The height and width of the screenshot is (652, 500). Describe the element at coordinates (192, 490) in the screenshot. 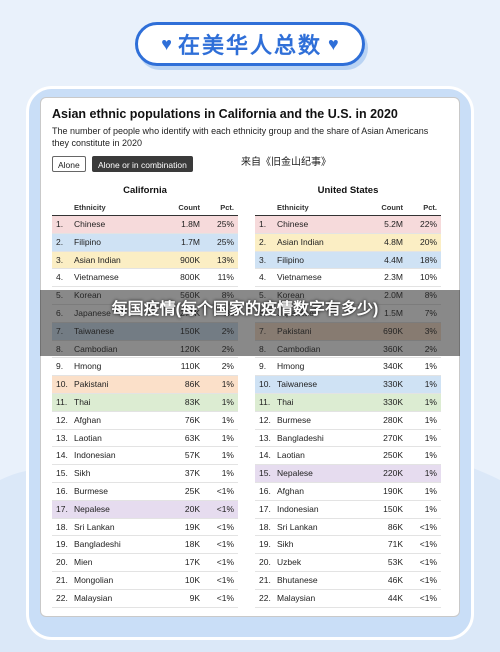

I see `row-count: 25K` at that location.